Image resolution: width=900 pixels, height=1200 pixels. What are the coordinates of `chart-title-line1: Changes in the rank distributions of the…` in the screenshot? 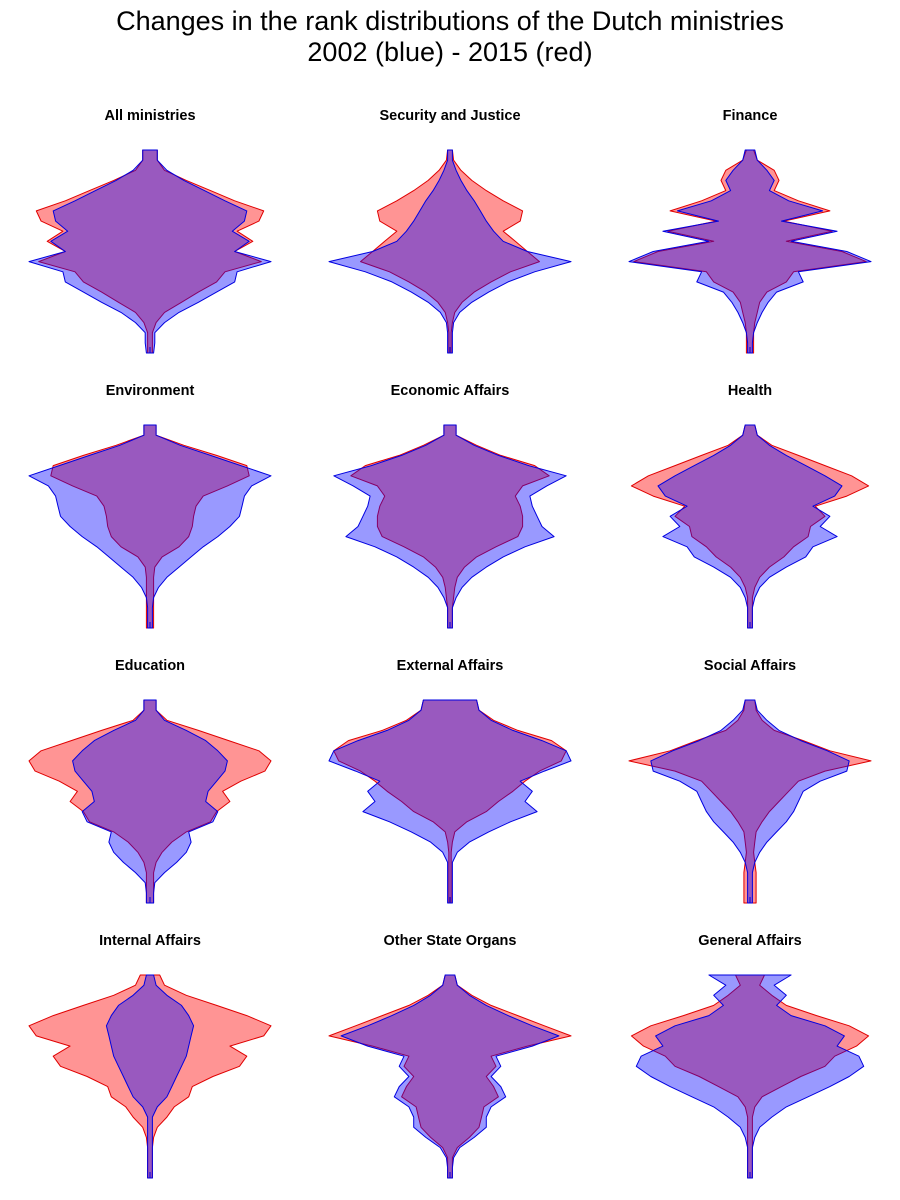 It's located at (450, 21).